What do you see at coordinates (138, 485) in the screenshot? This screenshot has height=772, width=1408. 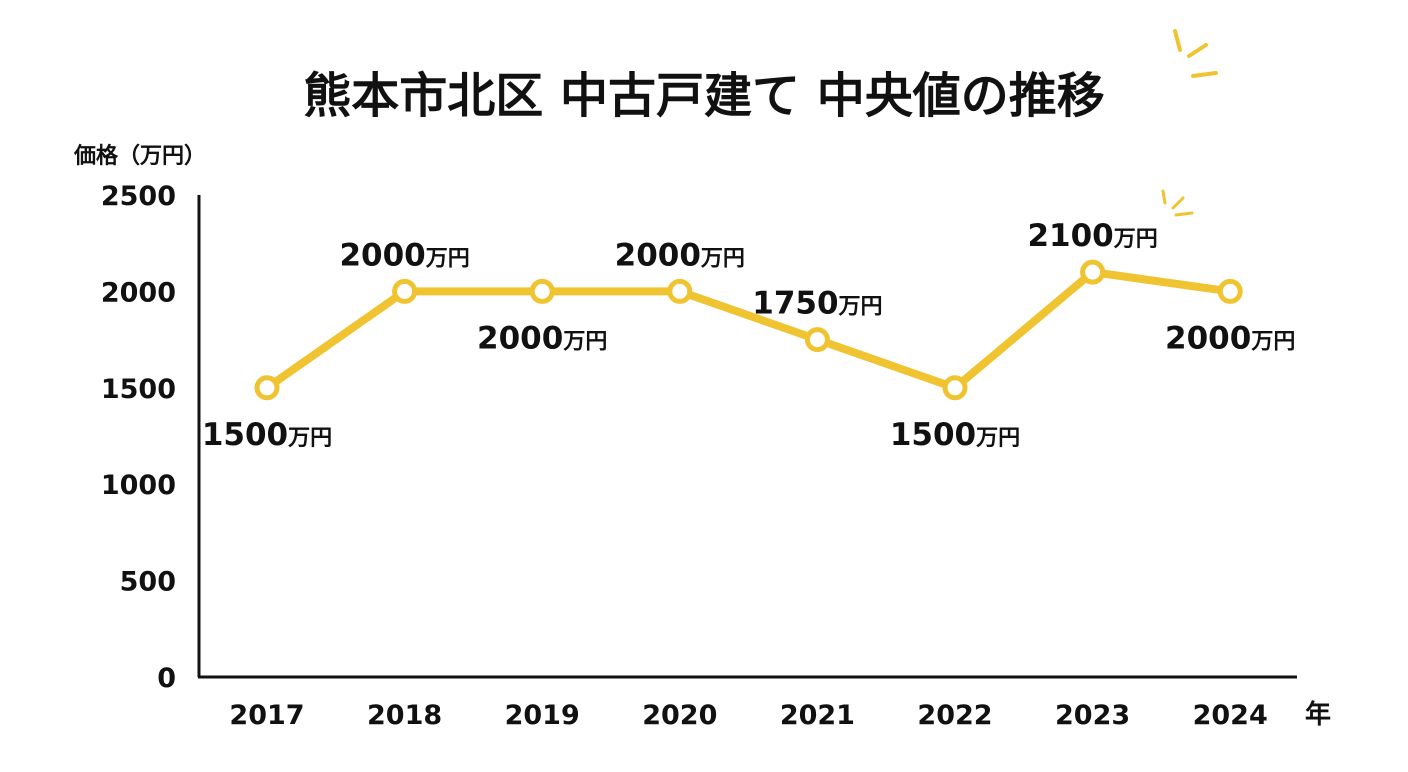 I see `y-tick-label: 1000` at bounding box center [138, 485].